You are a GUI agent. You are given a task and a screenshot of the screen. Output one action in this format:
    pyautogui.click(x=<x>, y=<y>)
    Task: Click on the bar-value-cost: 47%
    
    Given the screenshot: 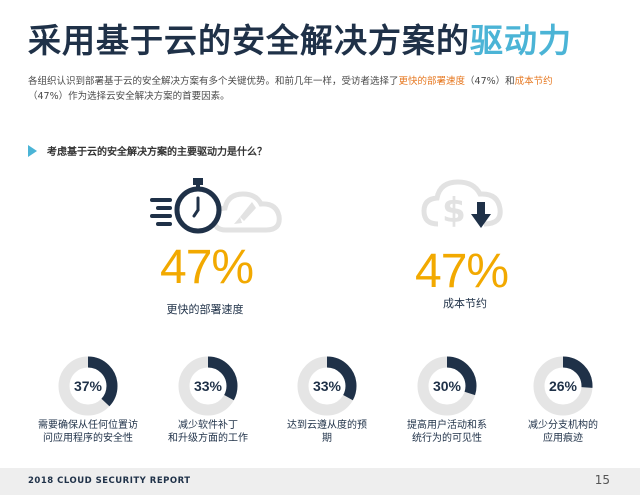 What is the action you would take?
    pyautogui.click(x=462, y=271)
    